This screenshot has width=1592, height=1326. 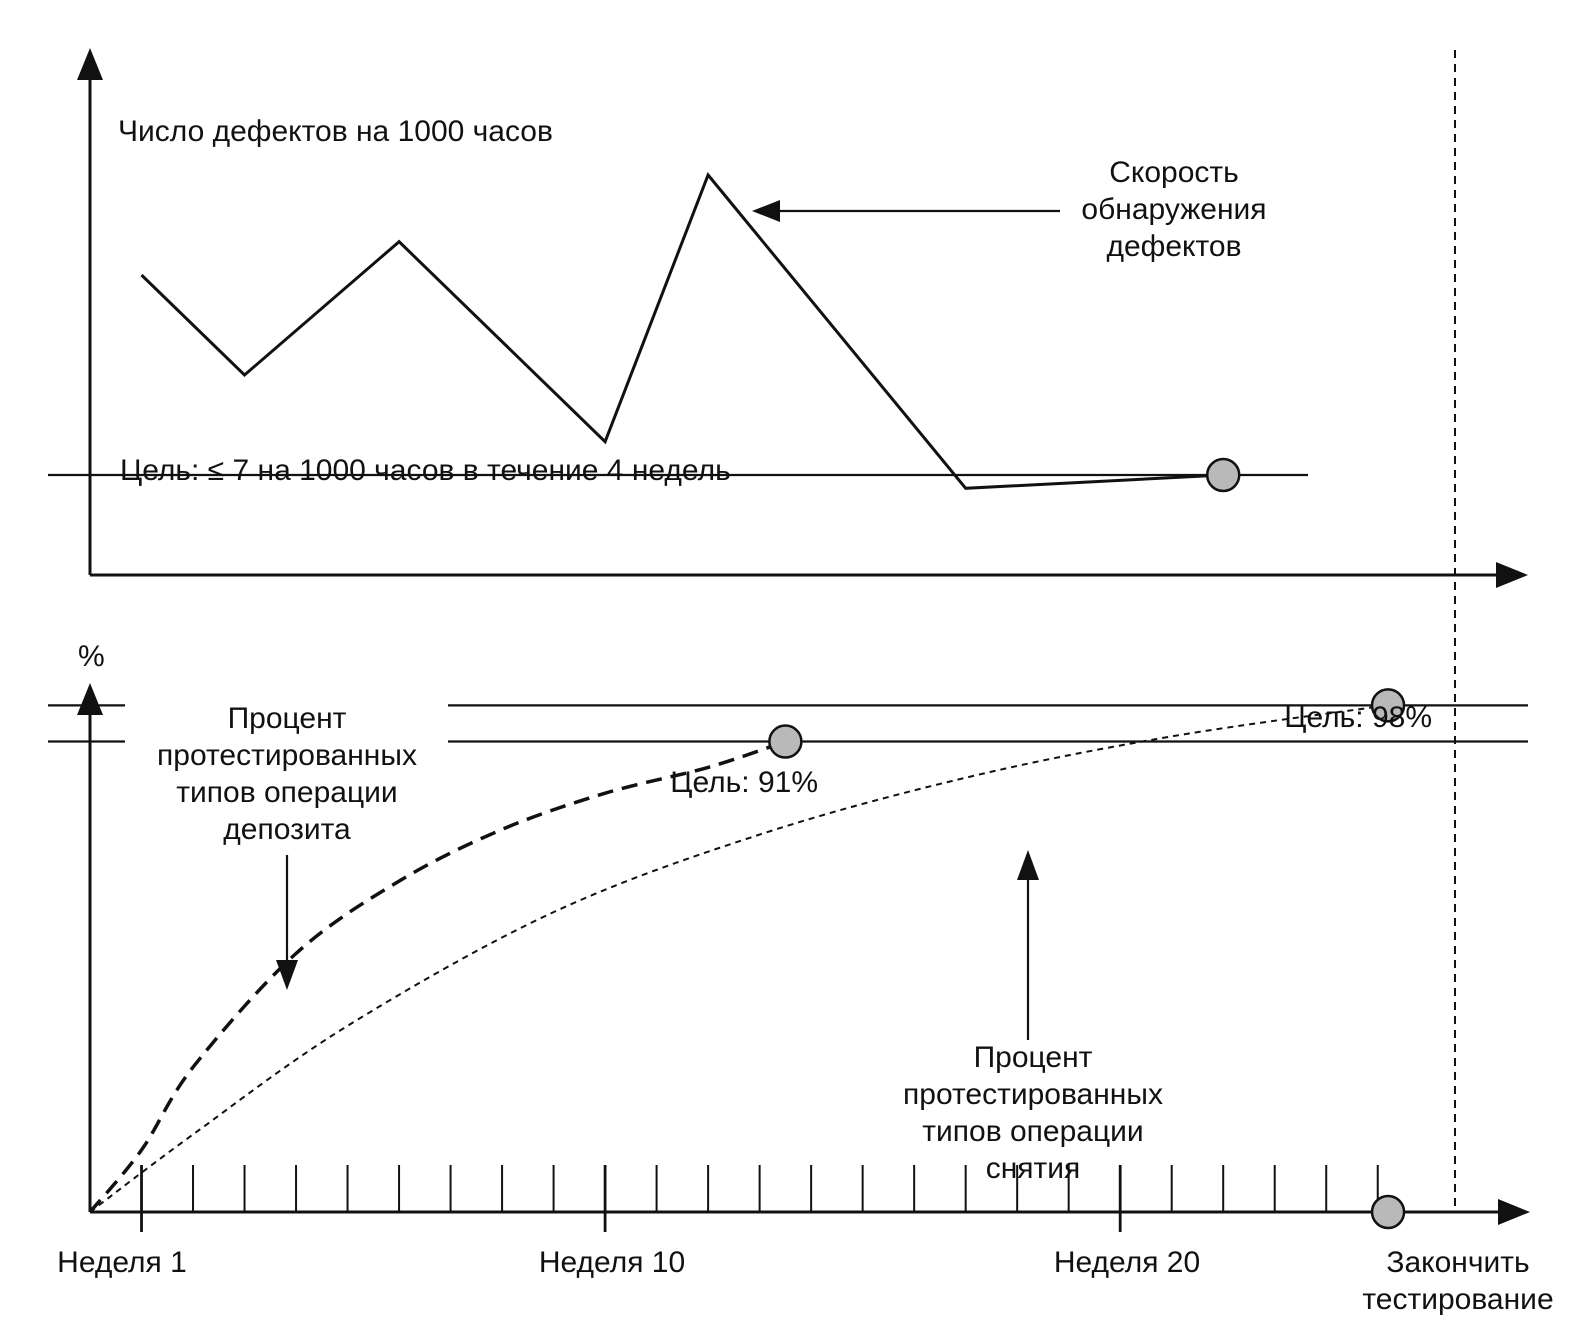 What do you see at coordinates (287, 829) in the screenshot?
I see `deposit-annotation-line-4: депозита` at bounding box center [287, 829].